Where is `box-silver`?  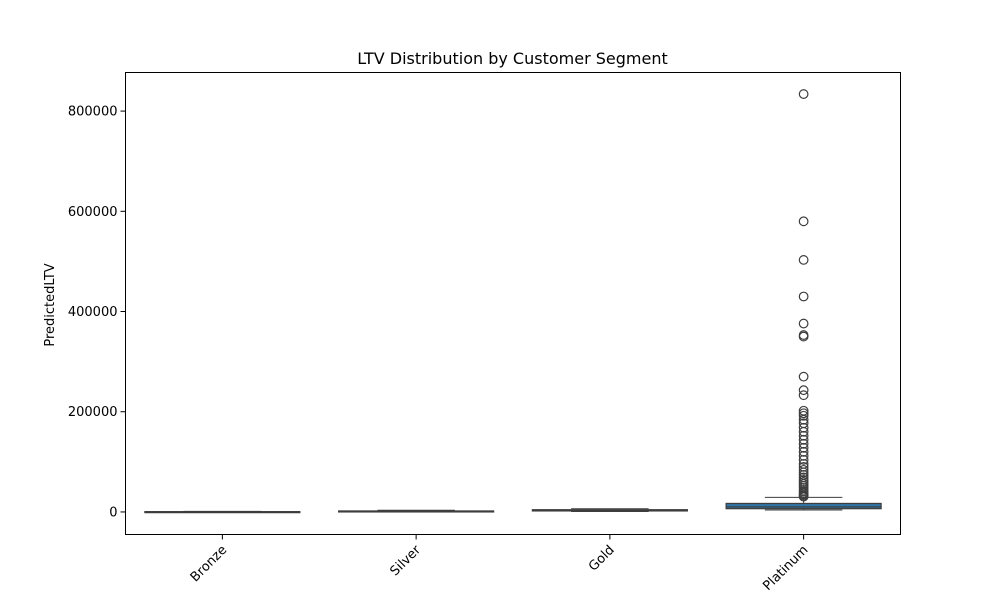
box-silver is located at coordinates (416, 511).